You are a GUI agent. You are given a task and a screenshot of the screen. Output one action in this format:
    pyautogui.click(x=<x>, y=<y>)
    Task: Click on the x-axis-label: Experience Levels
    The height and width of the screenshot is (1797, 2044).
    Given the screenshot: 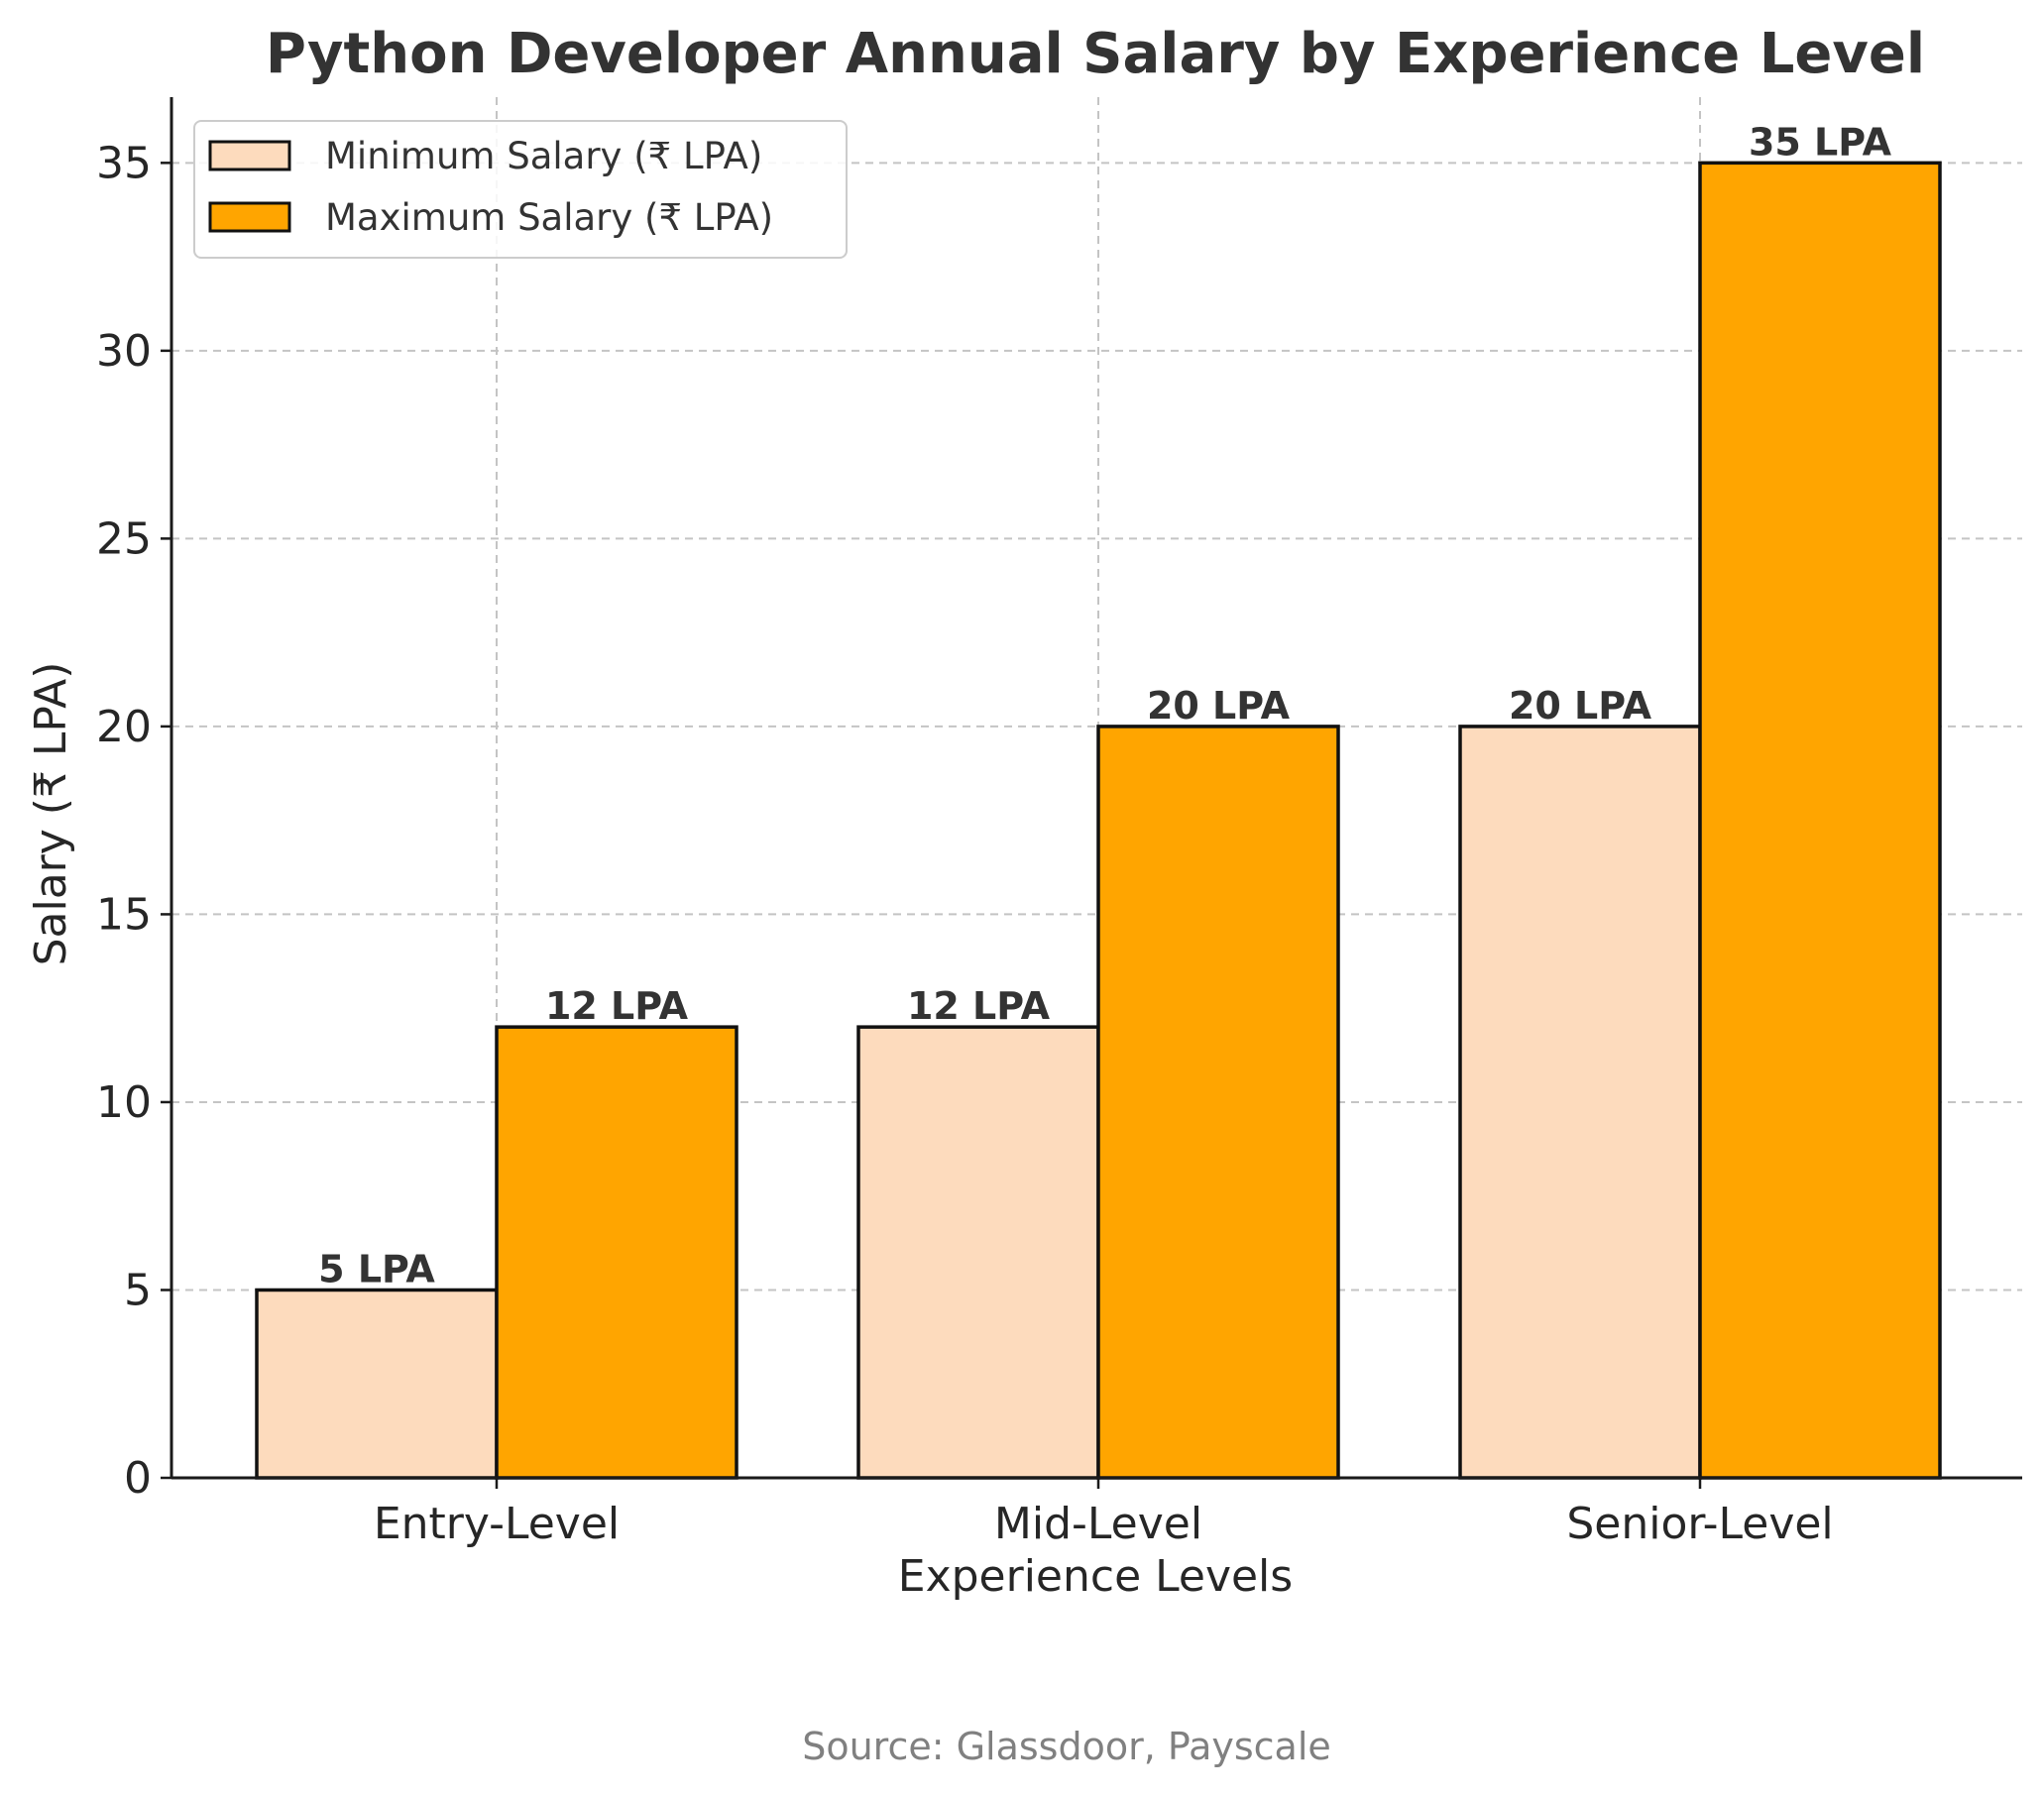 What is the action you would take?
    pyautogui.click(x=1095, y=1576)
    